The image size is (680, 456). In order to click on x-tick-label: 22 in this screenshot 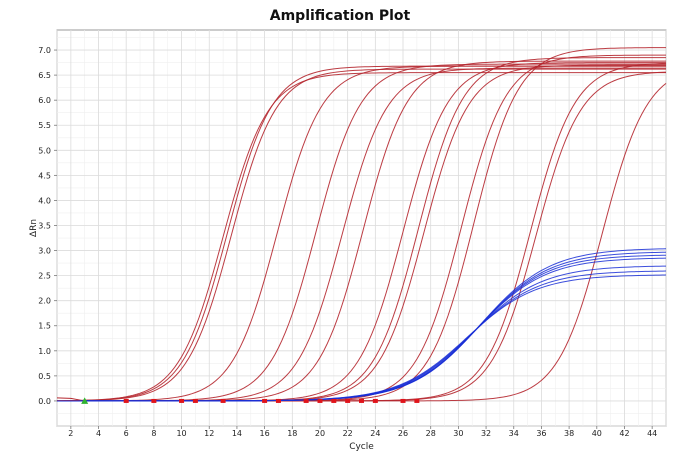, I will do `click(348, 433)`.